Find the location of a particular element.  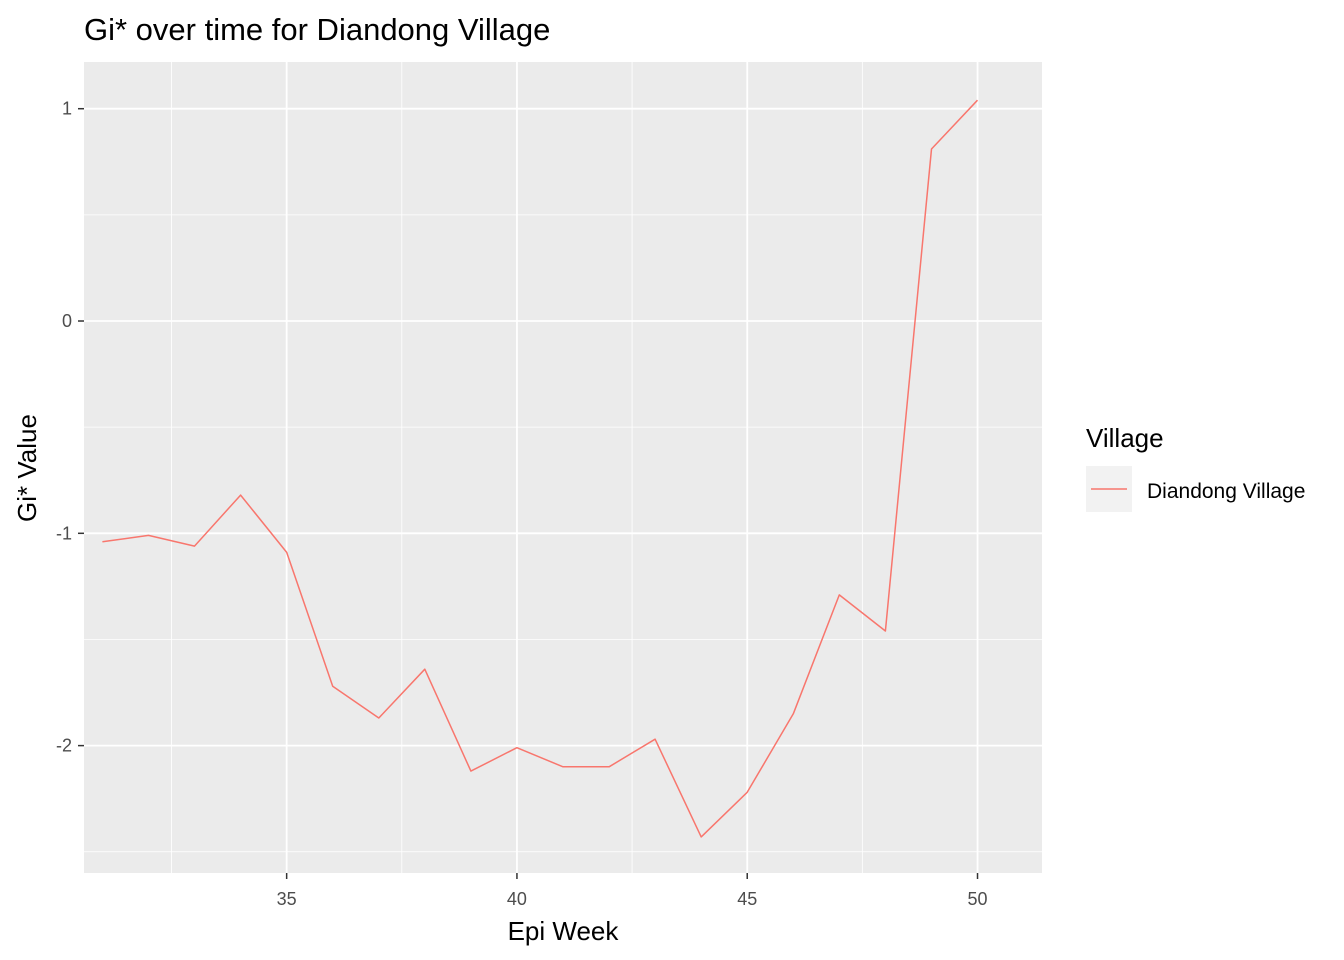

y-axis: -2 -1 0 1 is located at coordinates (70, 427).